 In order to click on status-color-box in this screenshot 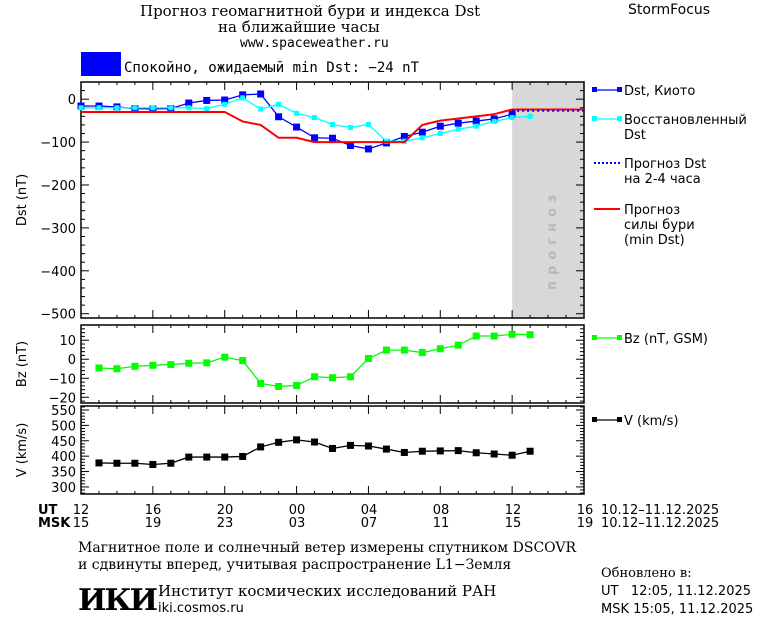, I will do `click(101, 64)`.